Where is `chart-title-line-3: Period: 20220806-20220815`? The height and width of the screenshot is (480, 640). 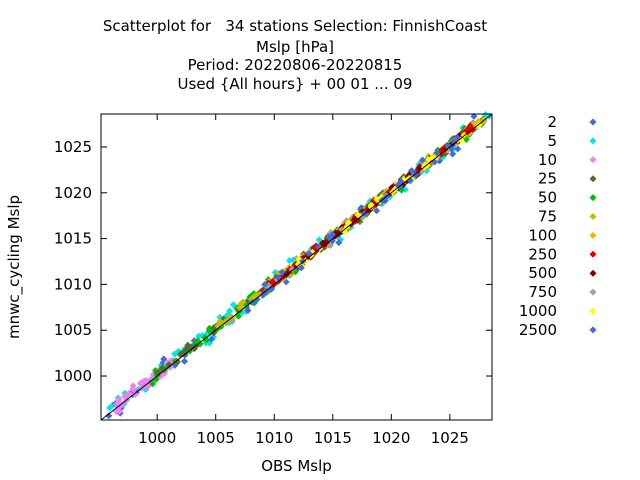
chart-title-line-3: Period: 20220806-20220815 is located at coordinates (295, 65).